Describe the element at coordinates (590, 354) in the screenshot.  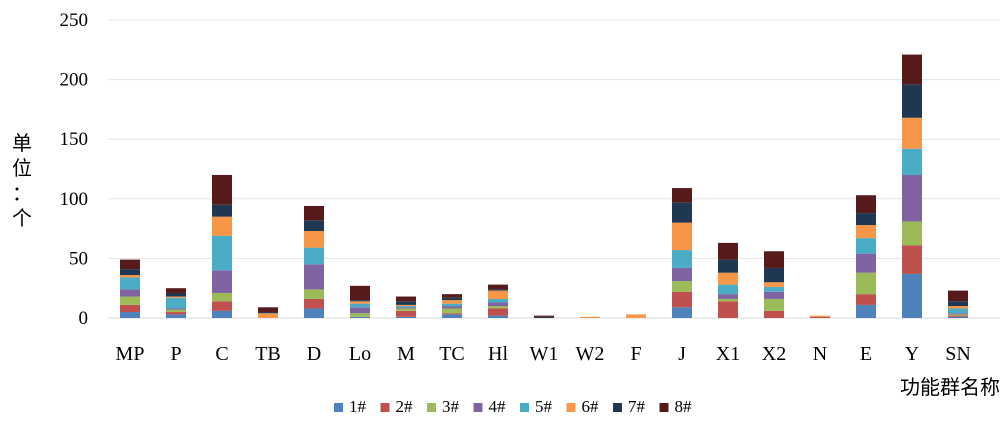
I see `x-tick-label: W2` at that location.